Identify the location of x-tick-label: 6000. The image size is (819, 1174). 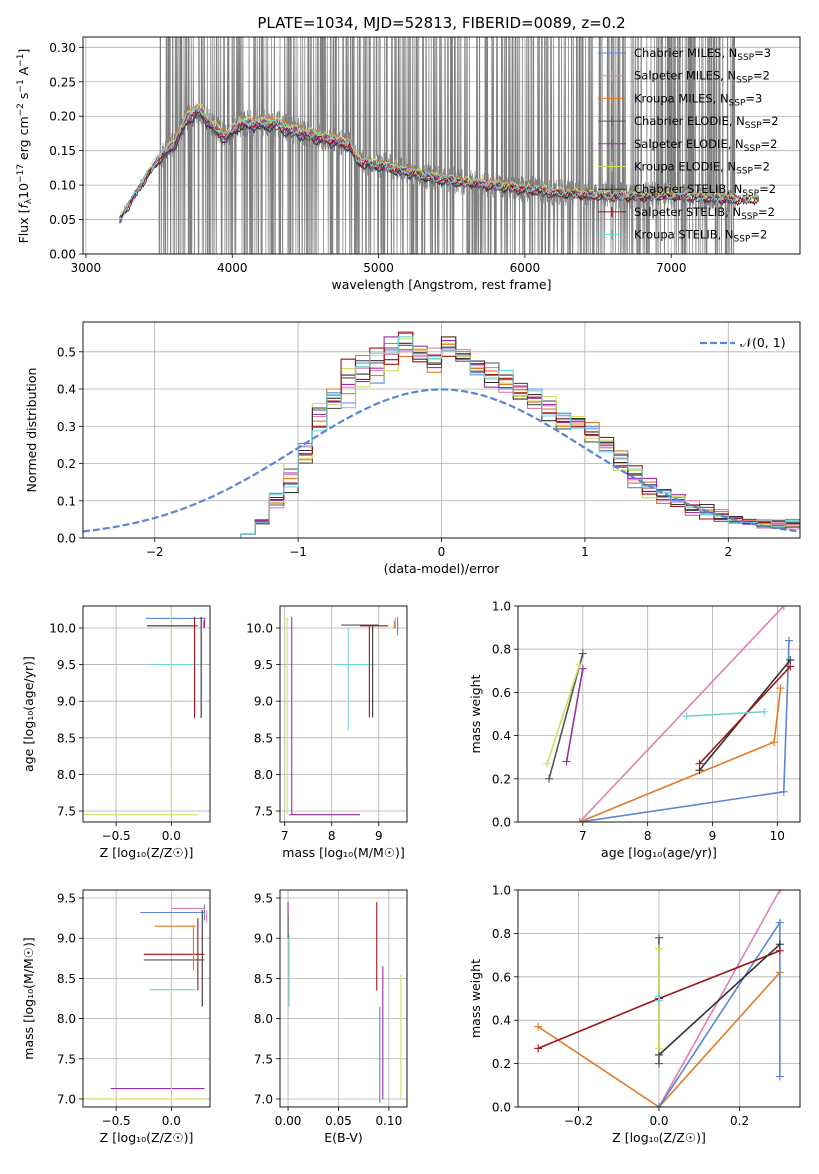
(525, 268).